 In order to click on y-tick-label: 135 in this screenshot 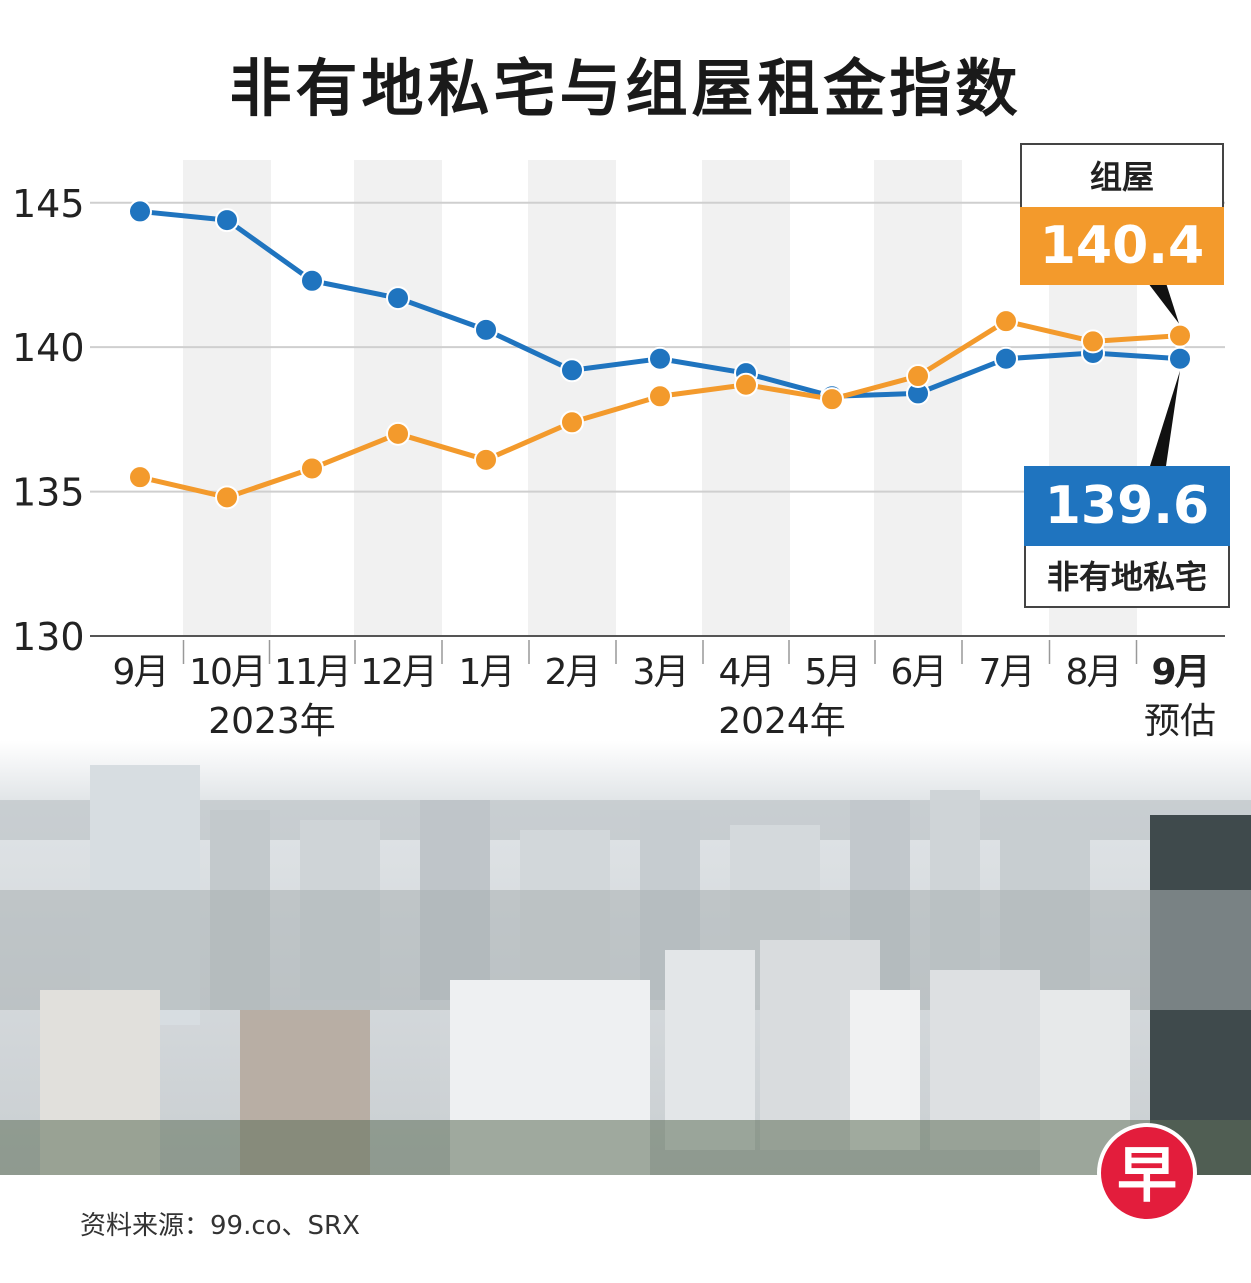, I will do `click(48, 493)`.